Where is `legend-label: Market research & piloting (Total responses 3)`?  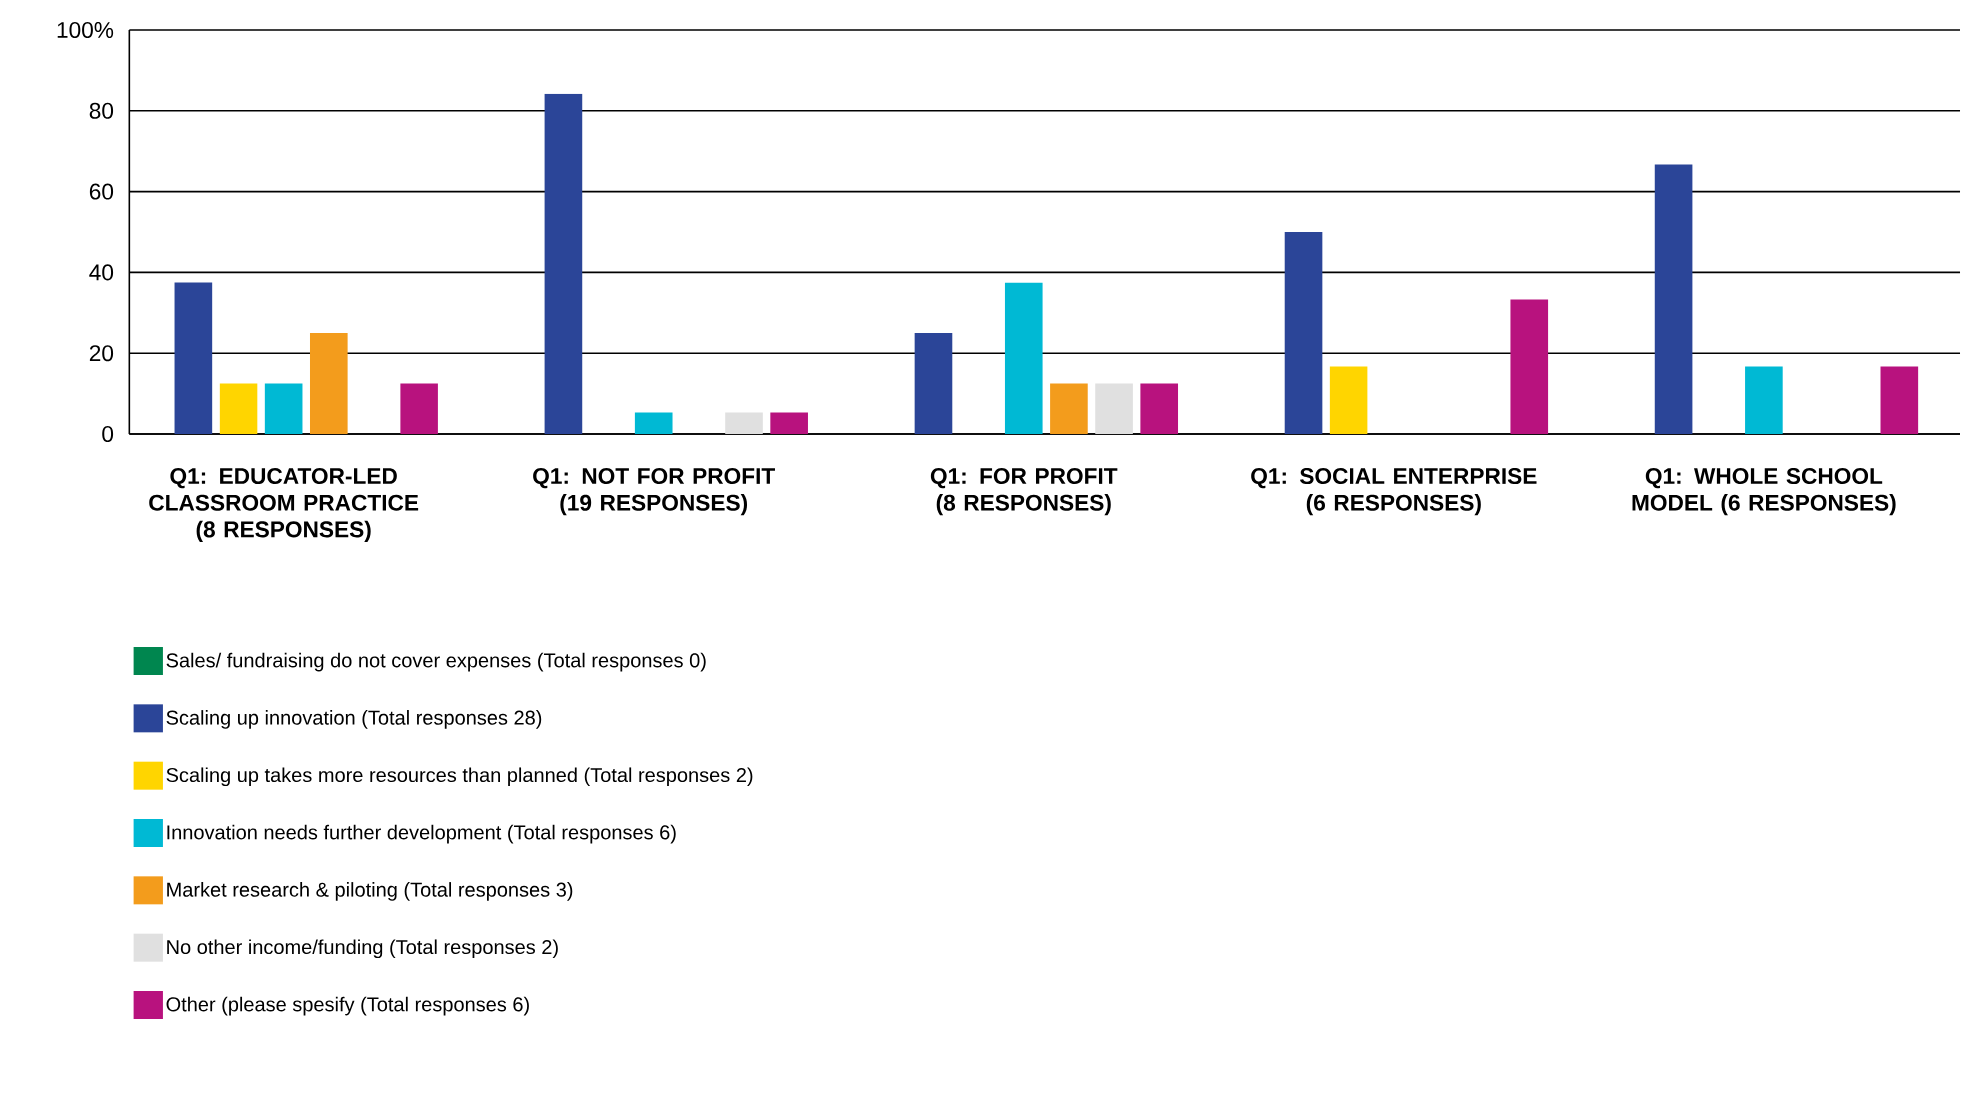
legend-label: Market research & piloting (Total responses 3) is located at coordinates (370, 891).